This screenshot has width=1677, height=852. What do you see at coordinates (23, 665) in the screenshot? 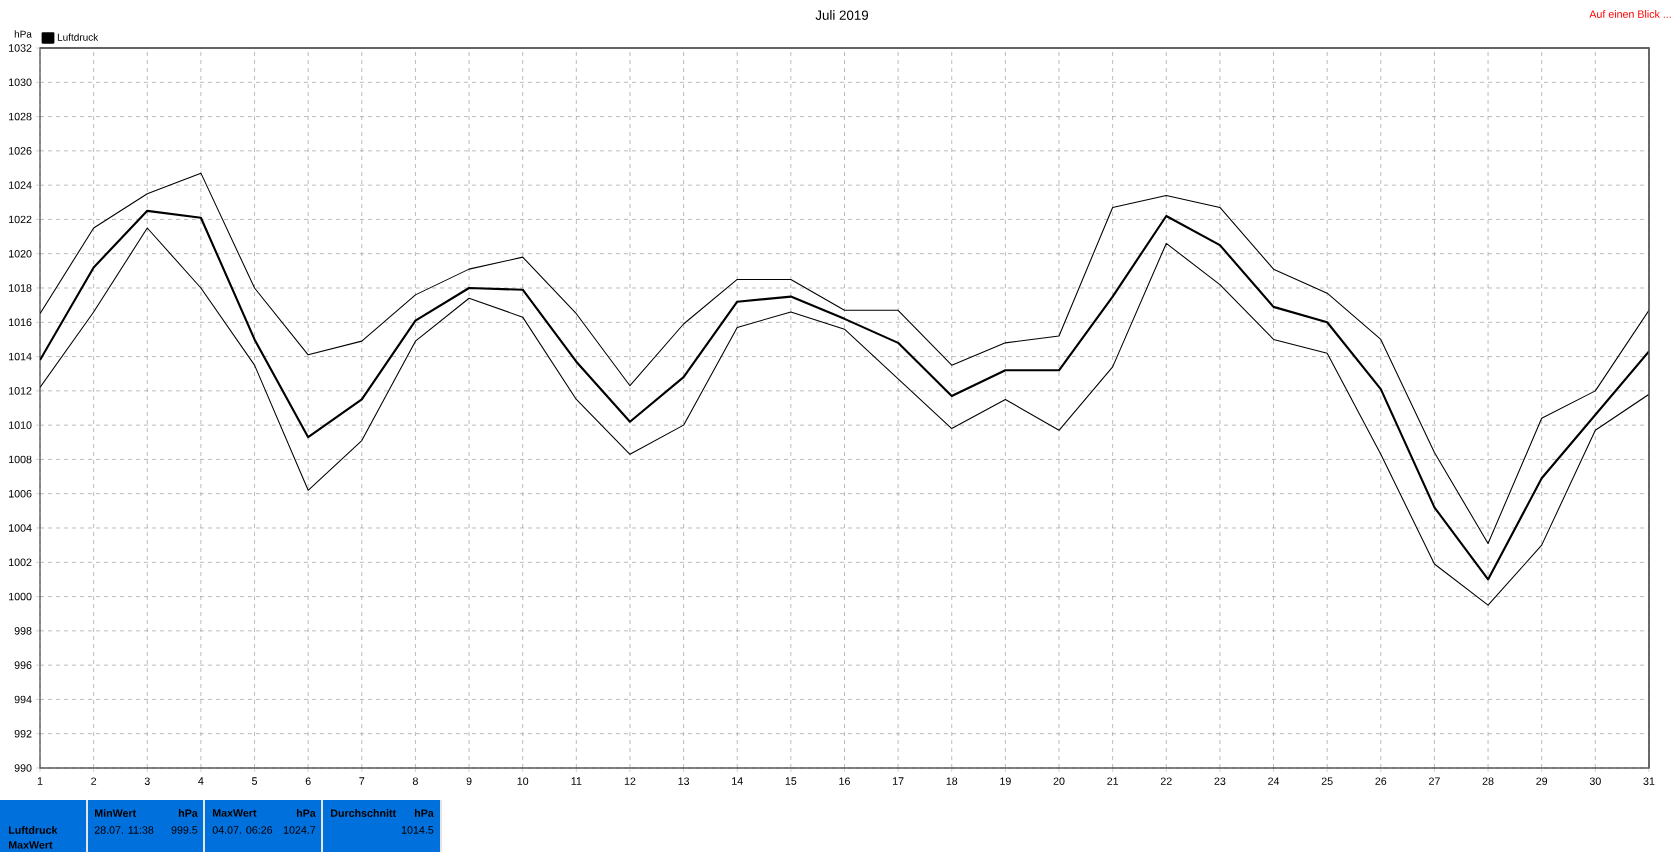
I see `y-tick-label: 996` at bounding box center [23, 665].